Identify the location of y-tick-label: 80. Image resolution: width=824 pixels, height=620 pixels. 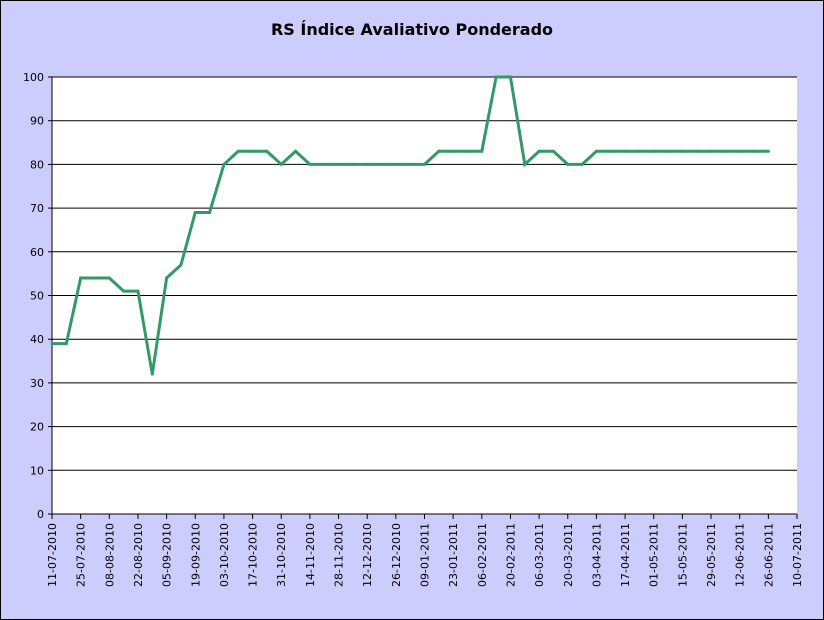
(37, 164).